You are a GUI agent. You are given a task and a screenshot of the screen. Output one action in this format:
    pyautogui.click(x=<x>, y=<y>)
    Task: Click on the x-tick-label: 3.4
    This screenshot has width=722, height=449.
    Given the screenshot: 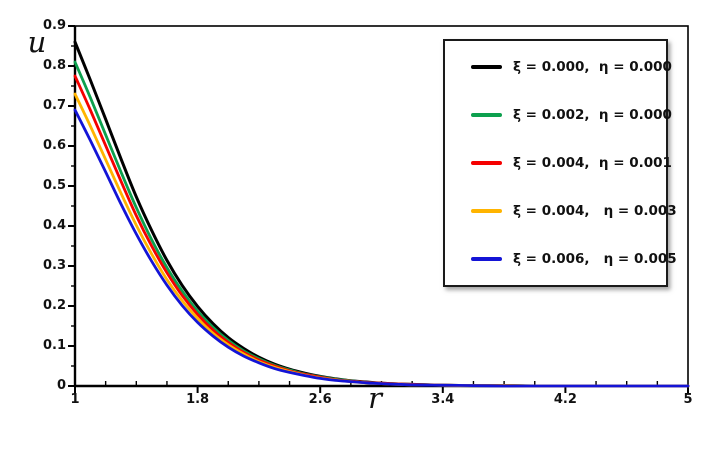 What is the action you would take?
    pyautogui.click(x=443, y=399)
    